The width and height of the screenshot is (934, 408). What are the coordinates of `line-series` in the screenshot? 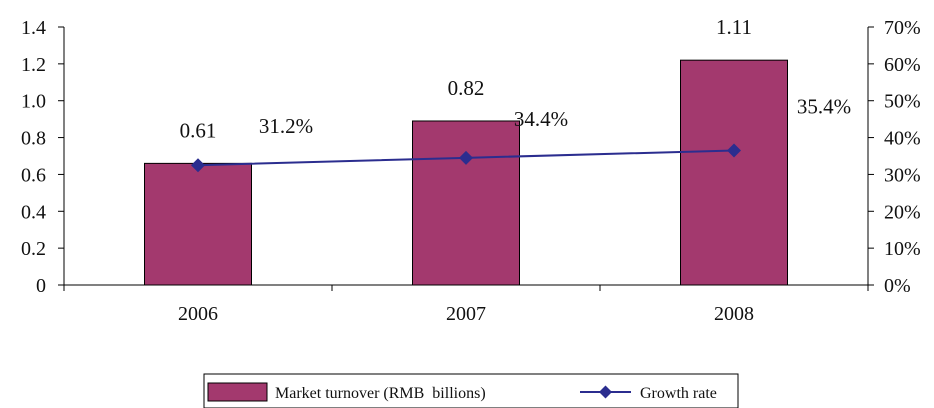 It's located at (466, 158).